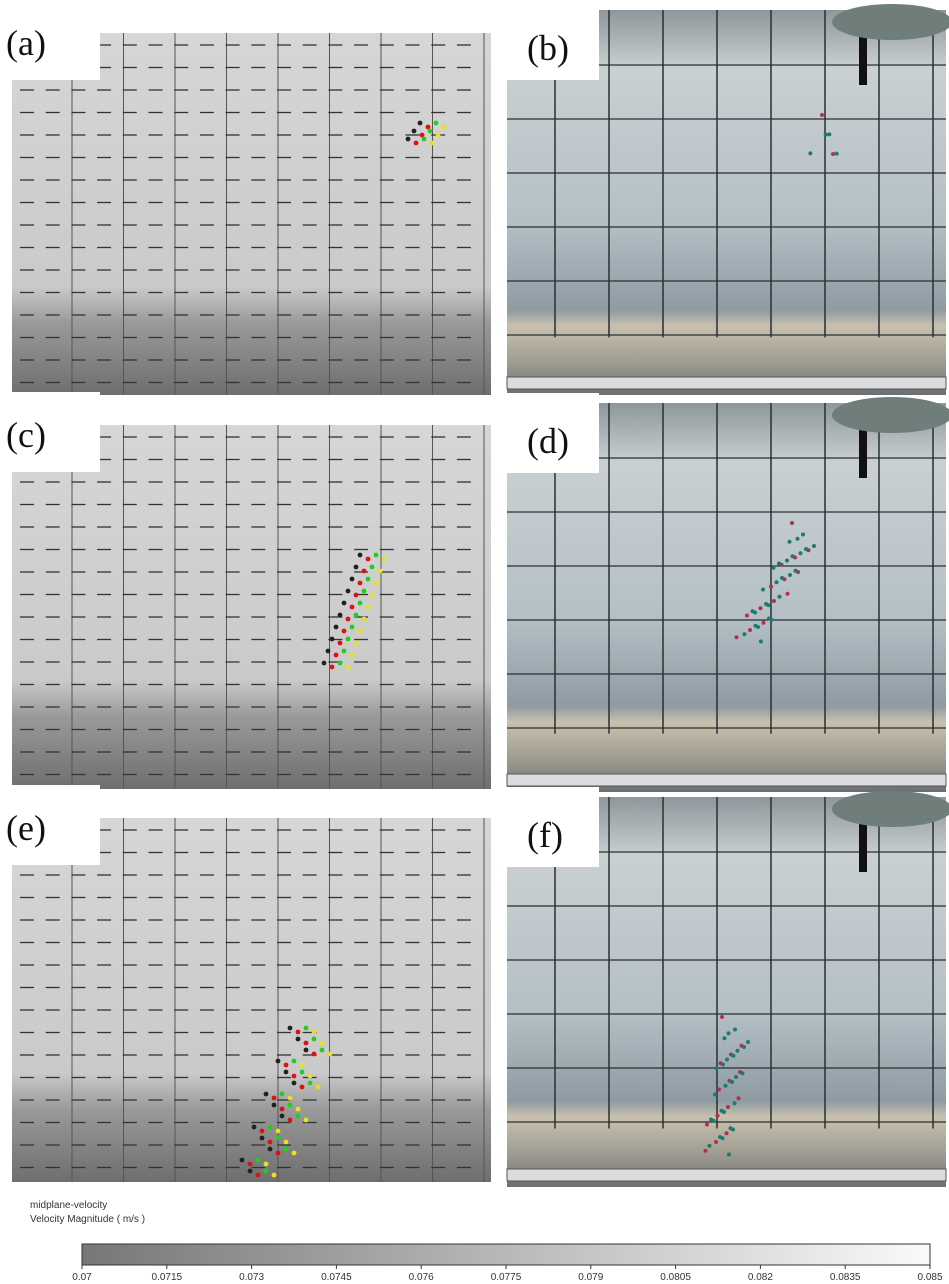  Describe the element at coordinates (760, 1277) in the screenshot. I see `colorbar-tick-label: 0.082` at that location.